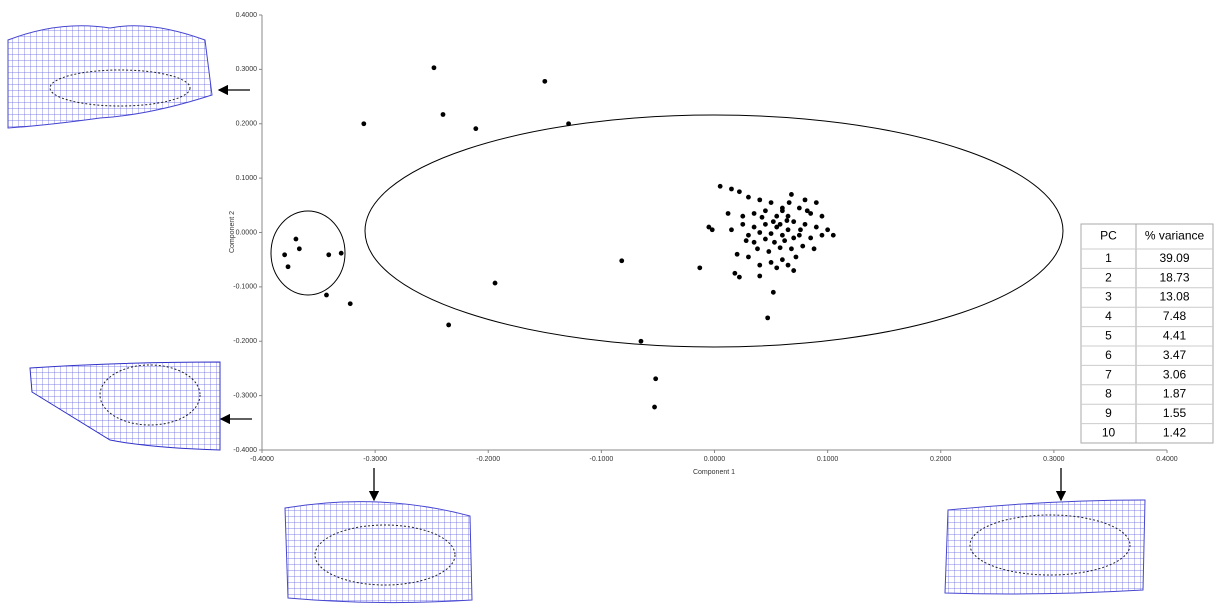  What do you see at coordinates (1175, 355) in the screenshot?
I see `table-cell: 3.47` at bounding box center [1175, 355].